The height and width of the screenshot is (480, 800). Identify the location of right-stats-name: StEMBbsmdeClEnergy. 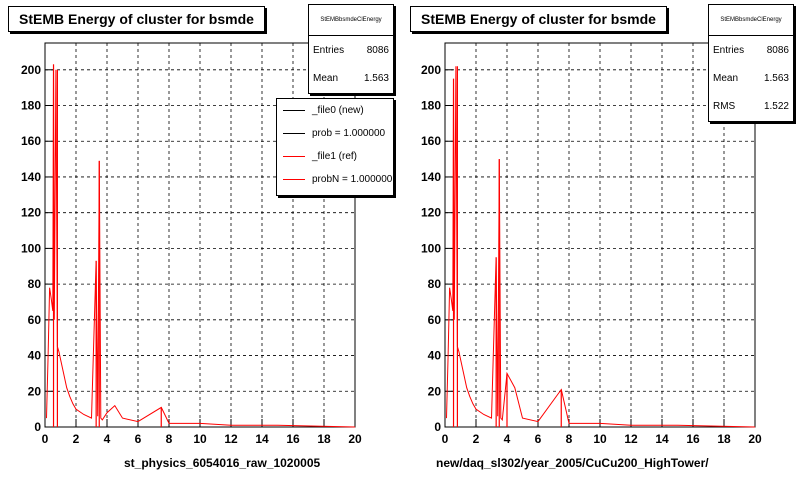
(751, 20).